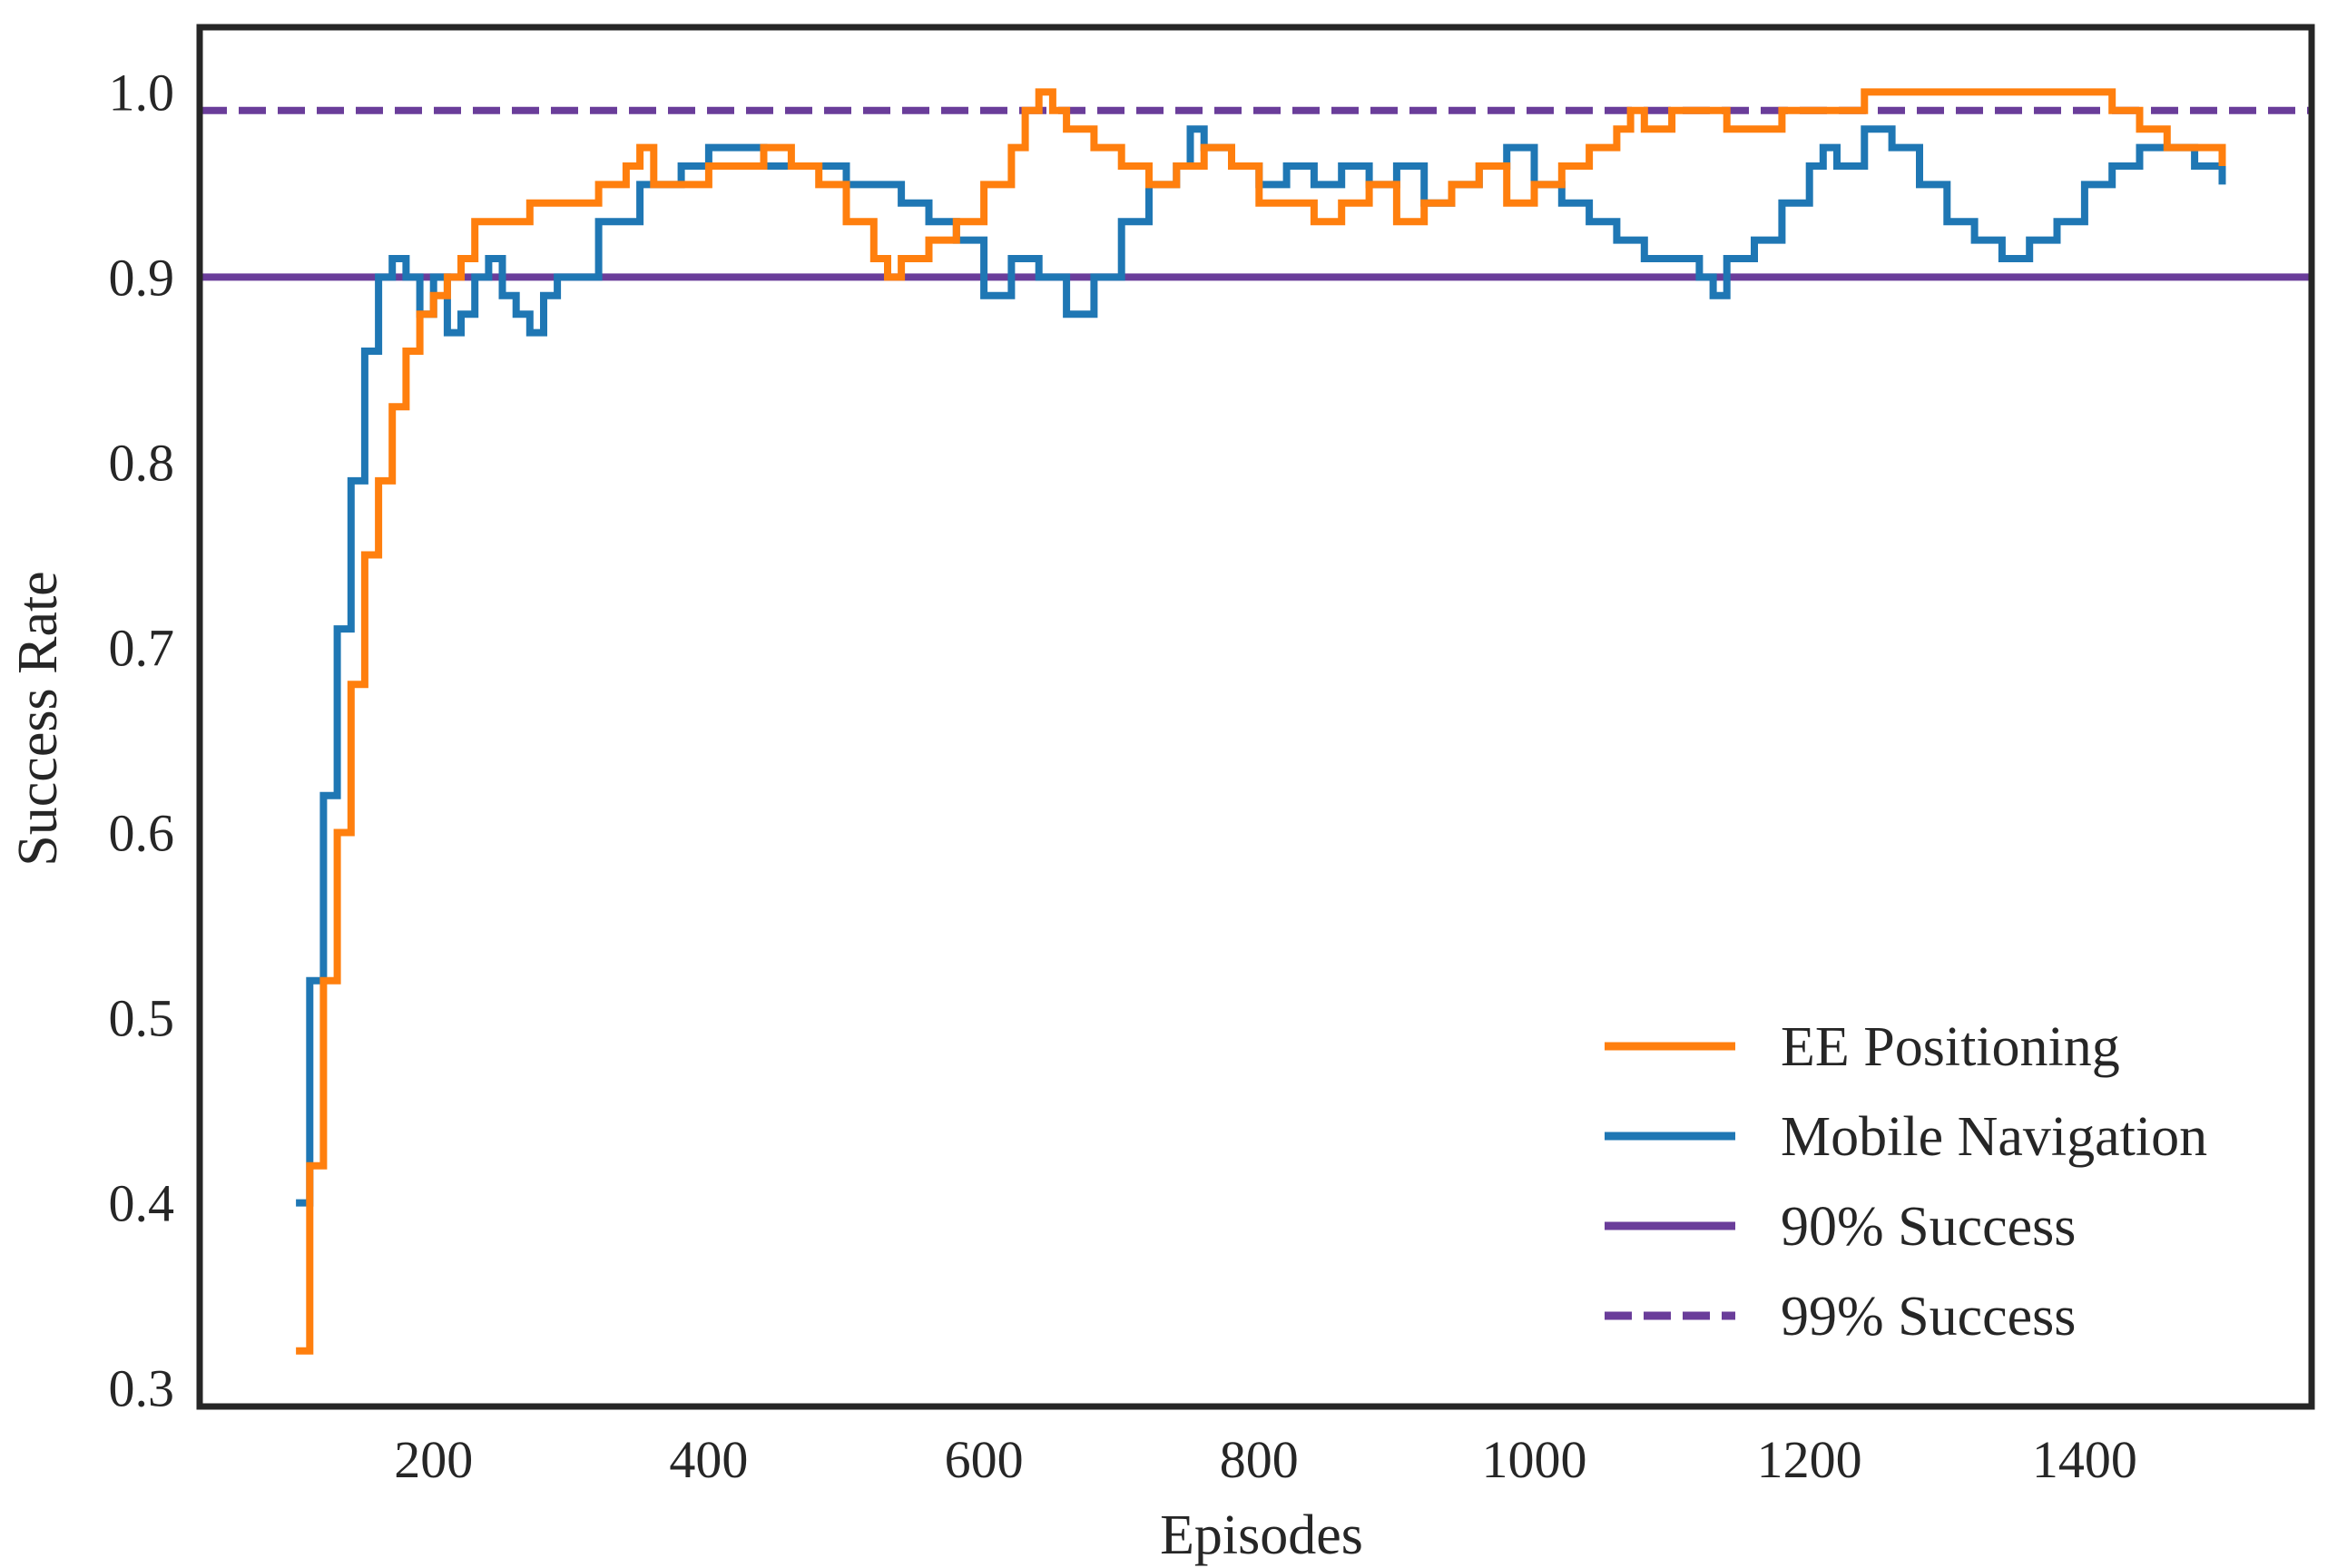 Image resolution: width=2347 pixels, height=1568 pixels. I want to click on x-tick-label: 600, so click(985, 1459).